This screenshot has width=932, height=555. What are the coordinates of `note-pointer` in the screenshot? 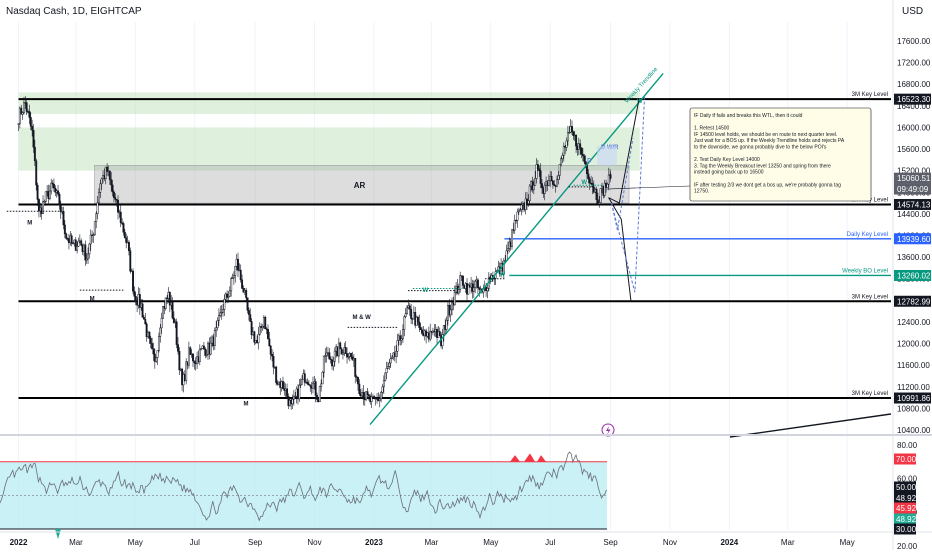 It's located at (648, 187).